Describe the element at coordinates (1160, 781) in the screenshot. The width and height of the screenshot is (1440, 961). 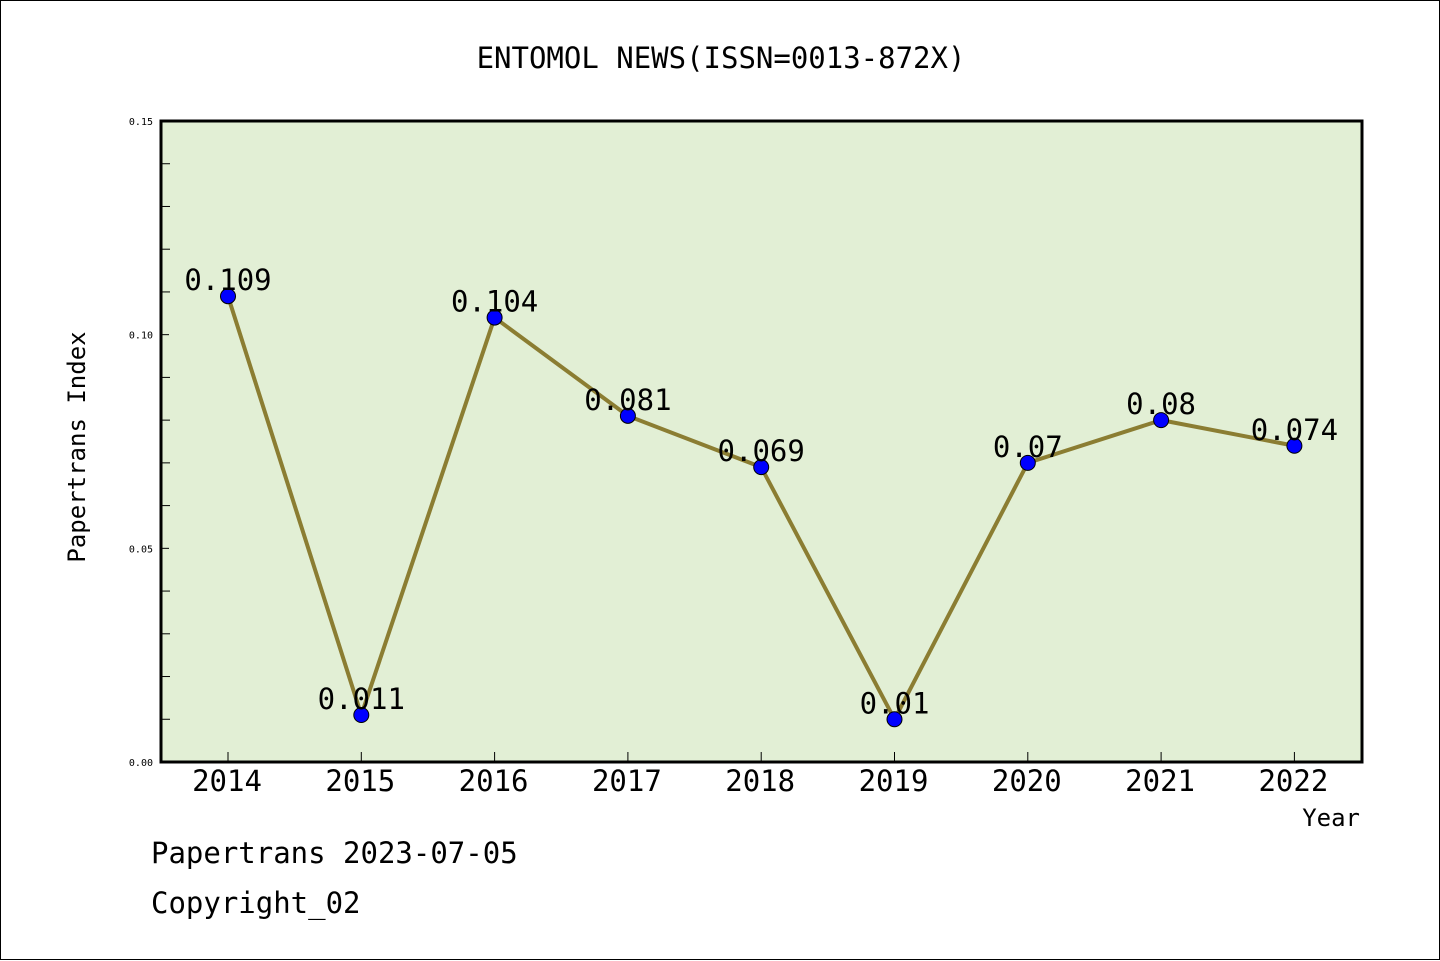
I see `x-tick-label: 2021` at that location.